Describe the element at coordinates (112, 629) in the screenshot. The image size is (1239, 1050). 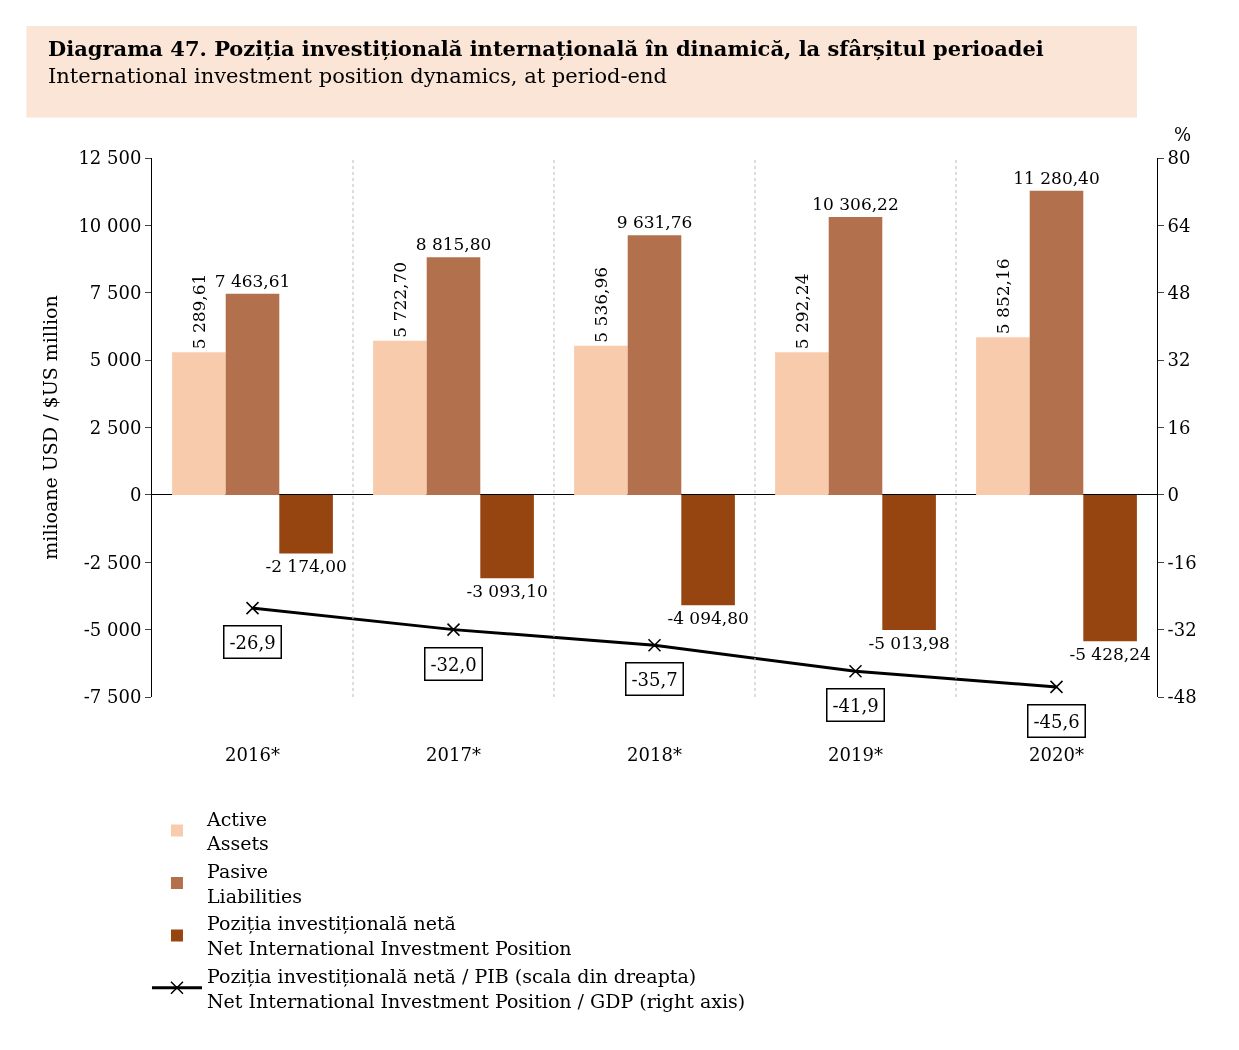
I see `y-tick-label: -5 000` at that location.